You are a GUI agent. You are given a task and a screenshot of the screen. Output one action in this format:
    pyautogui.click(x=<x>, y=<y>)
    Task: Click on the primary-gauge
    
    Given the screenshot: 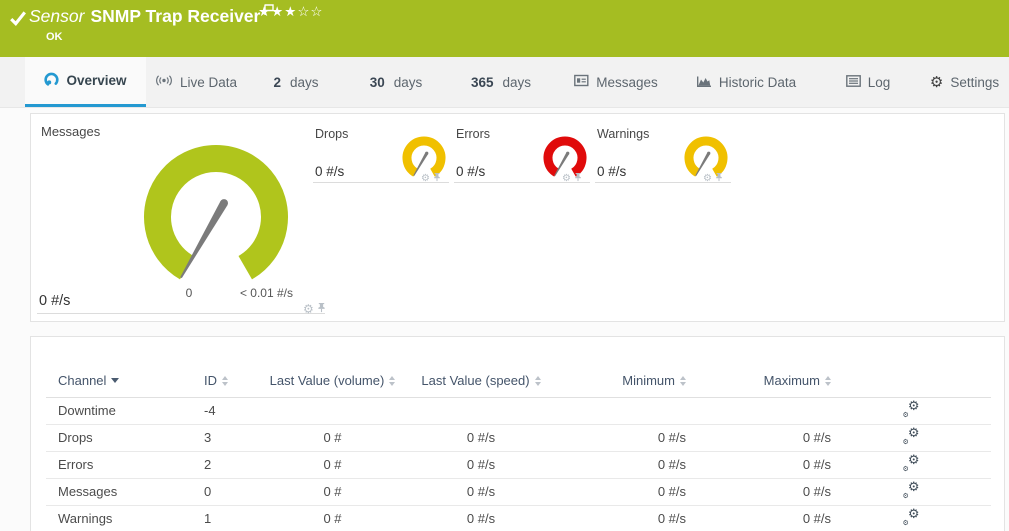 What is the action you would take?
    pyautogui.click(x=216, y=212)
    